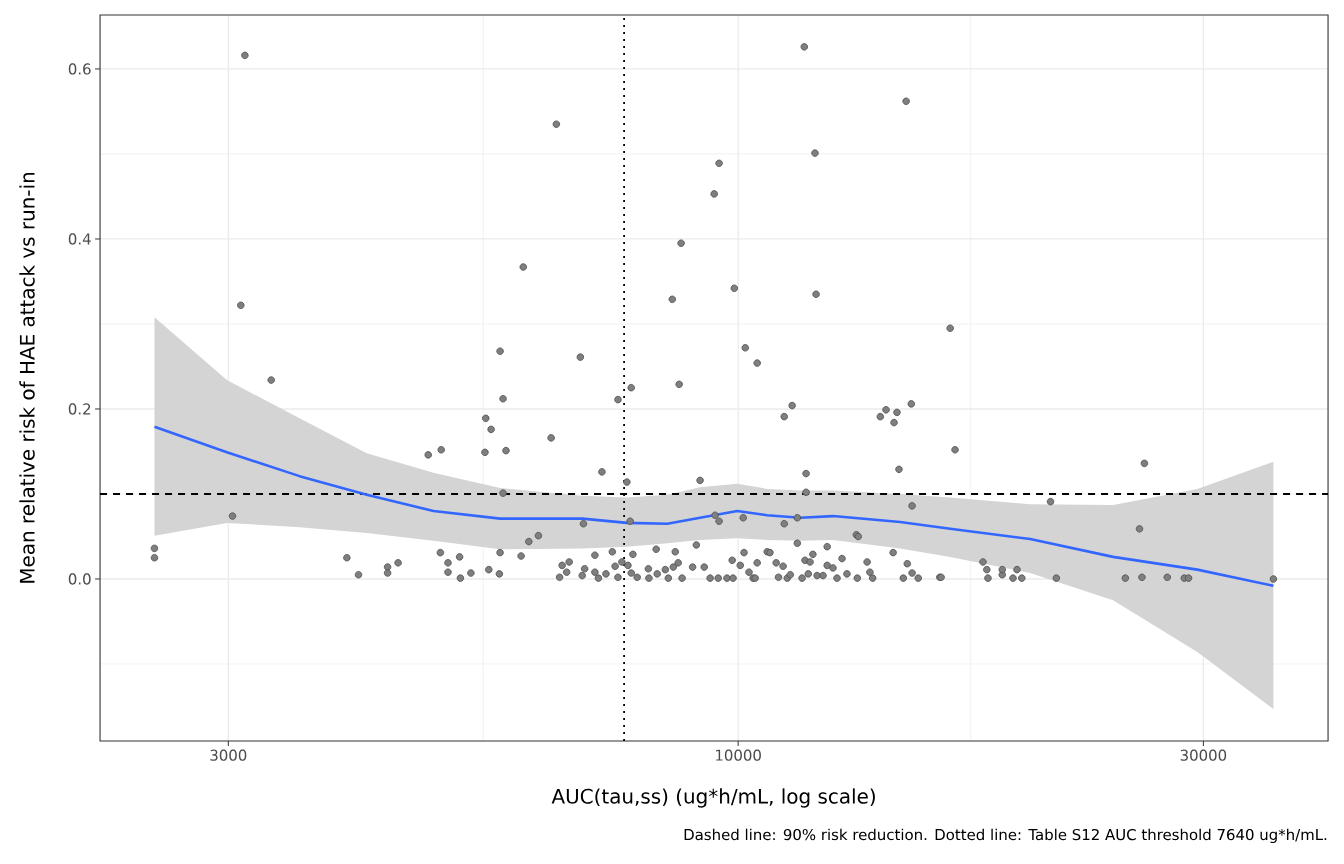 The width and height of the screenshot is (1344, 864). Describe the element at coordinates (1005, 836) in the screenshot. I see `text: Dashed line: 90% risk reduction. Dotted line: Table S12 AUC threshold 7640 ug*h/mL.` at that location.